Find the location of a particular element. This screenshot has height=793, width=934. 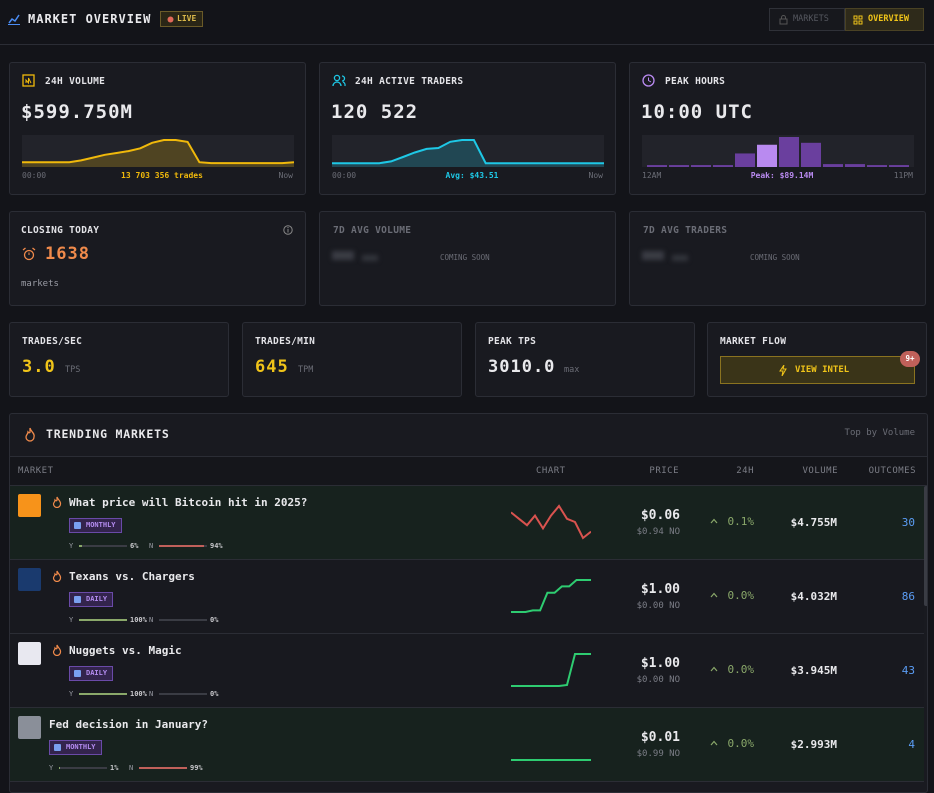

change: 0.1% is located at coordinates (741, 521).